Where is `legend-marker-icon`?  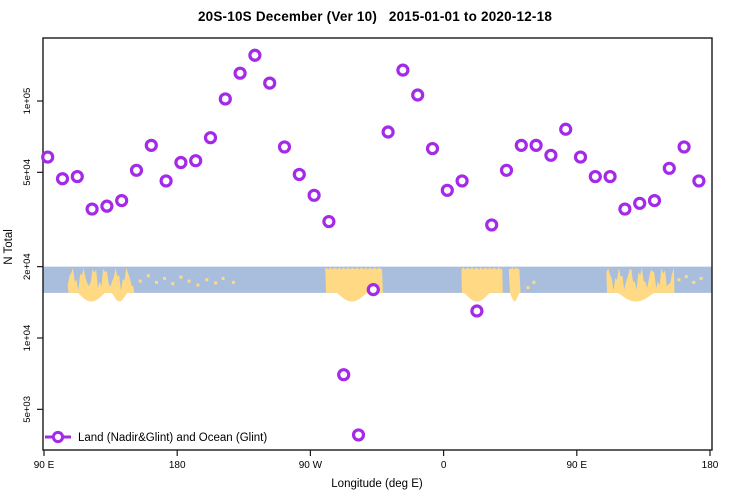
legend-marker-icon is located at coordinates (58, 437).